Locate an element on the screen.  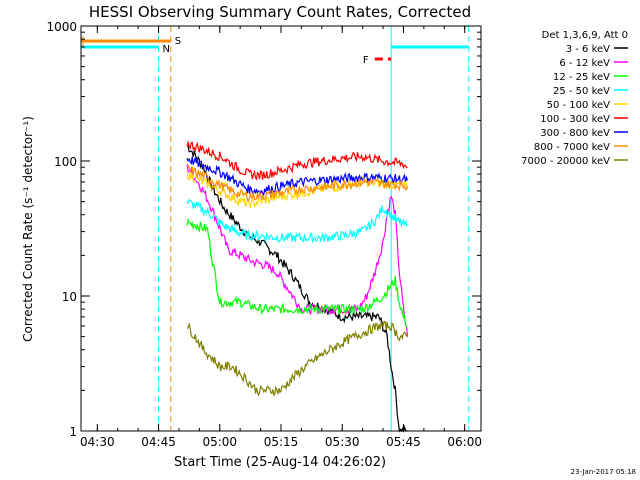
y-tick-label: 100 is located at coordinates (65, 162).